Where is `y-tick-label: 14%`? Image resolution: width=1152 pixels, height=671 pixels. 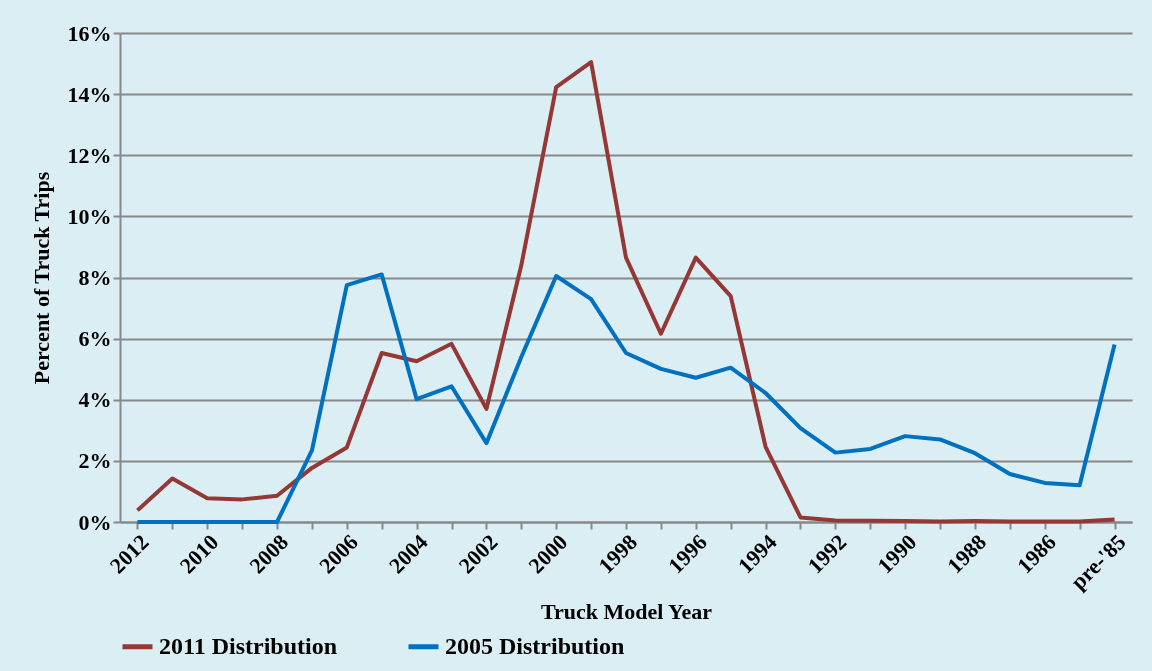
y-tick-label: 14% is located at coordinates (89, 94).